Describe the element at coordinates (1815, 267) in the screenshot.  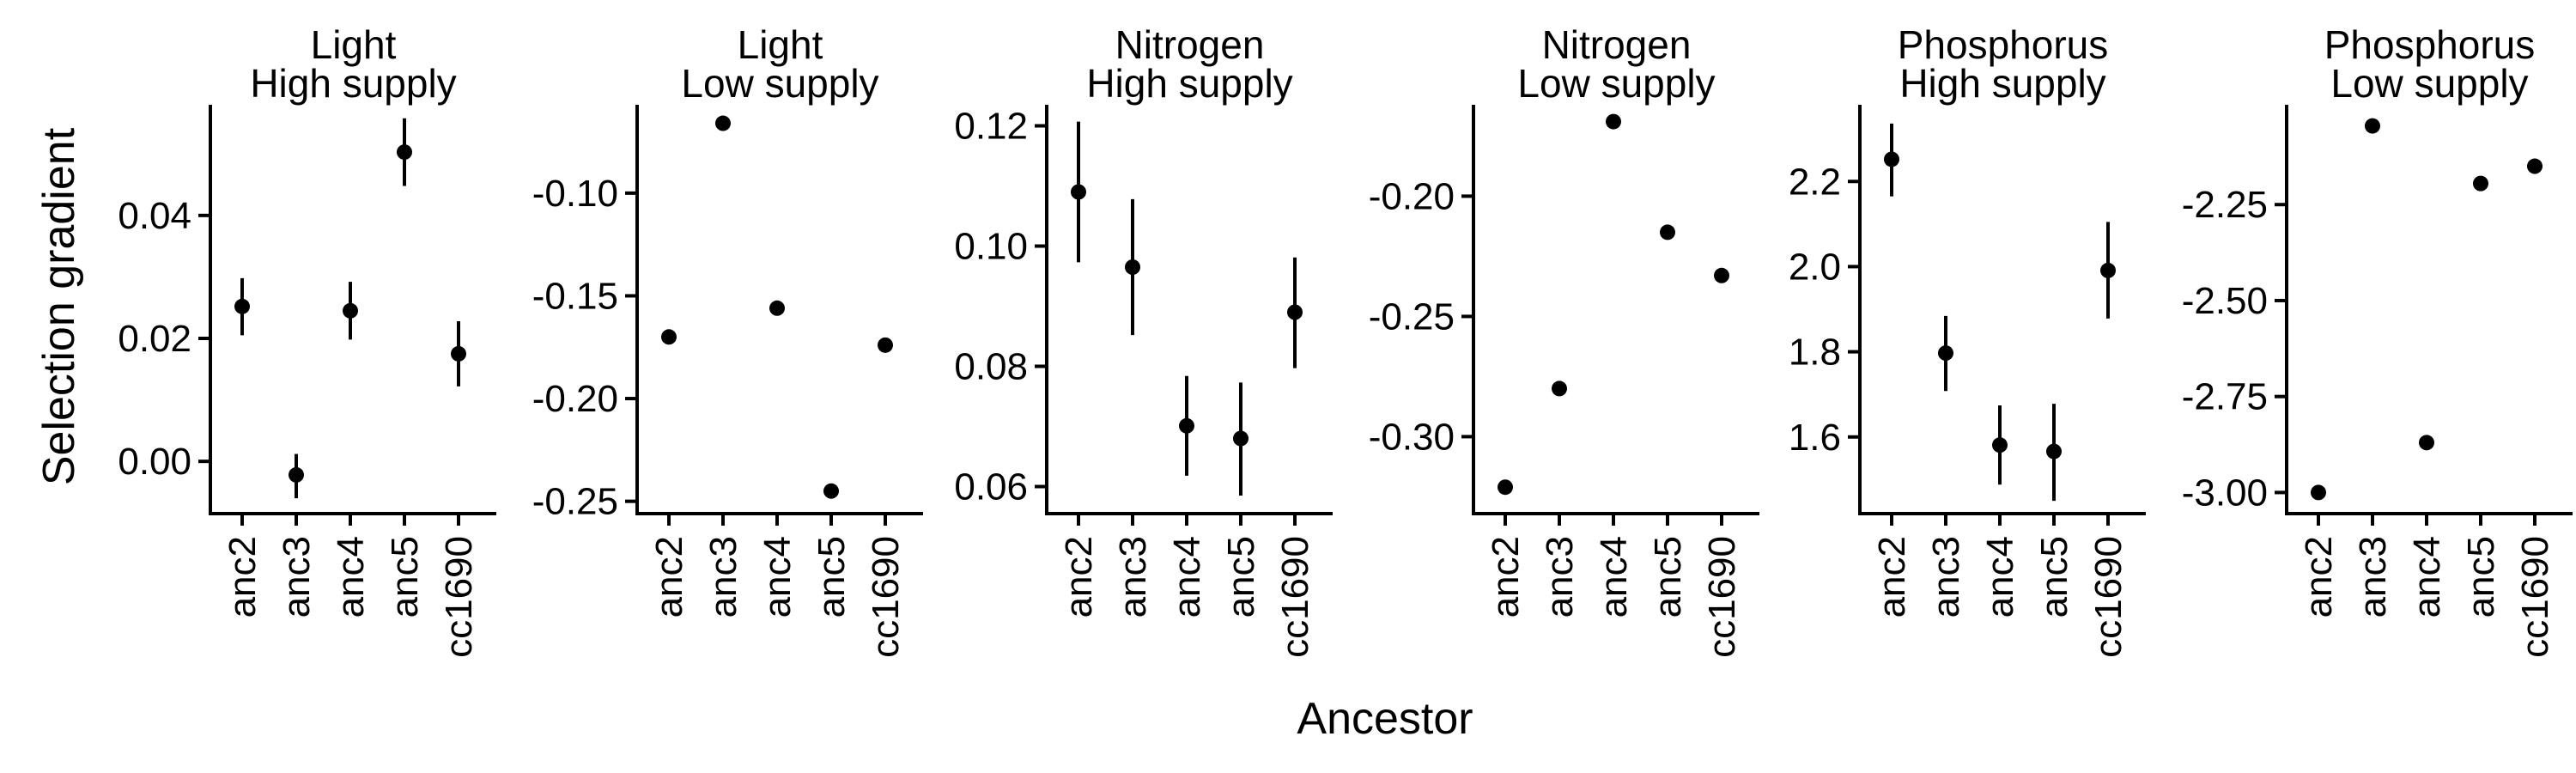
I see `y-tick-label: 2.0` at that location.